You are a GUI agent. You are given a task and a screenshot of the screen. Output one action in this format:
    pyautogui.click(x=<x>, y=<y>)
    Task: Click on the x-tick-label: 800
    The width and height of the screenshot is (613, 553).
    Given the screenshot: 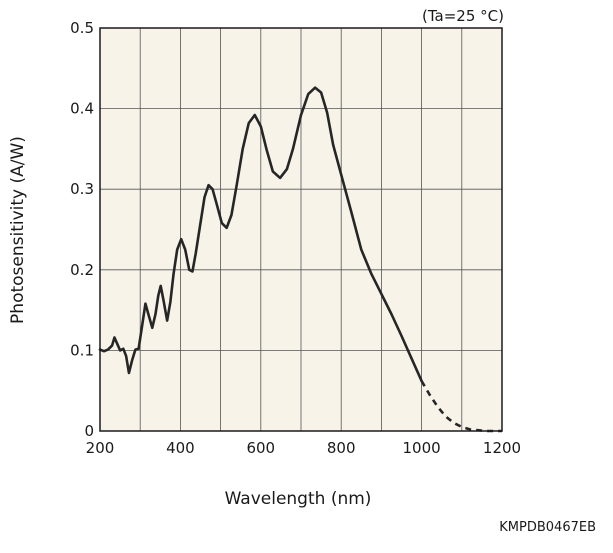 What is the action you would take?
    pyautogui.click(x=341, y=448)
    